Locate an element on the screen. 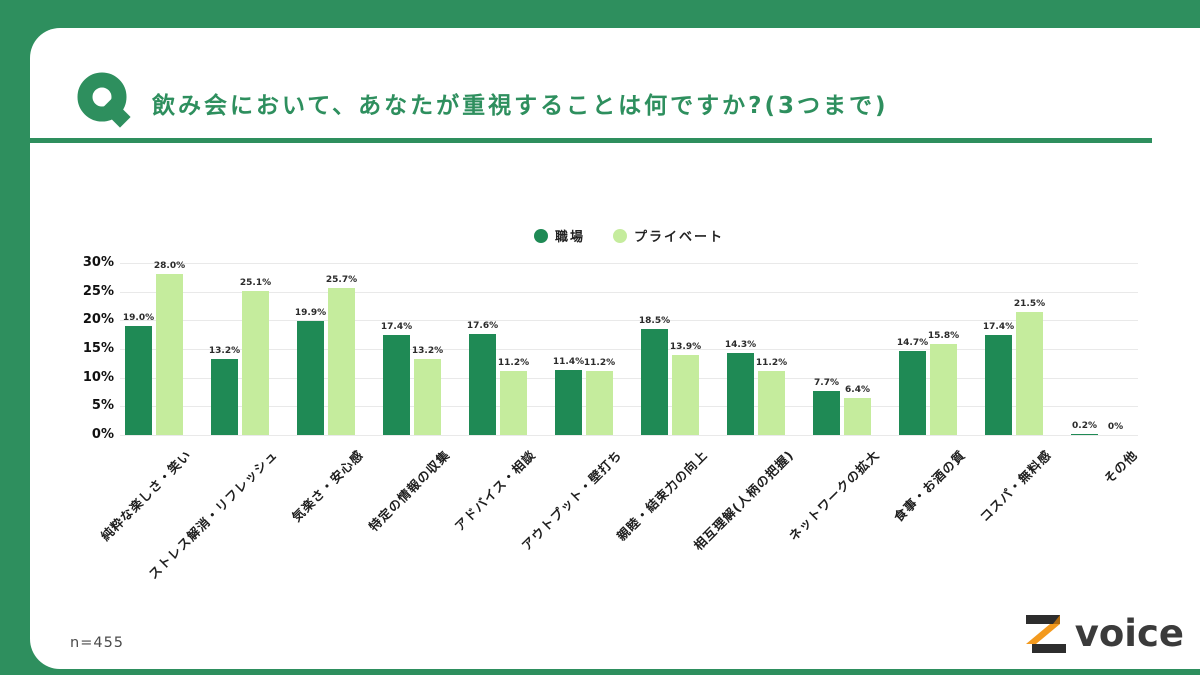 The height and width of the screenshot is (675, 1200). page-title: 飲み会において、あなたが重視することは何ですか?(3つまで) is located at coordinates (520, 106).